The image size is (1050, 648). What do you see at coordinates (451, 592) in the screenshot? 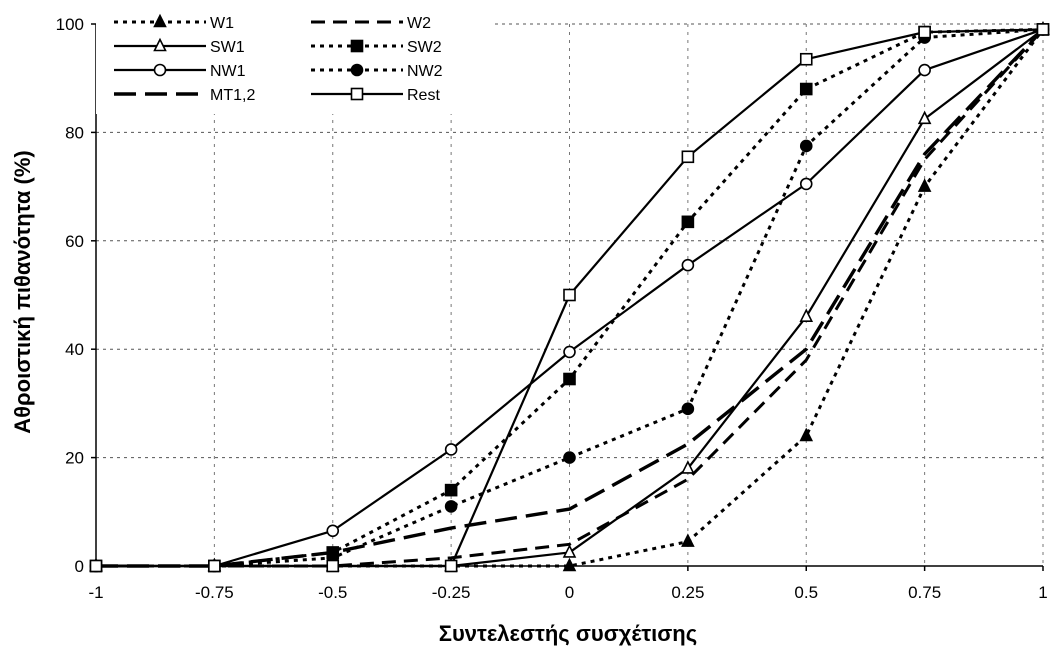
I see `x-tick-label: -0.25` at bounding box center [451, 592].